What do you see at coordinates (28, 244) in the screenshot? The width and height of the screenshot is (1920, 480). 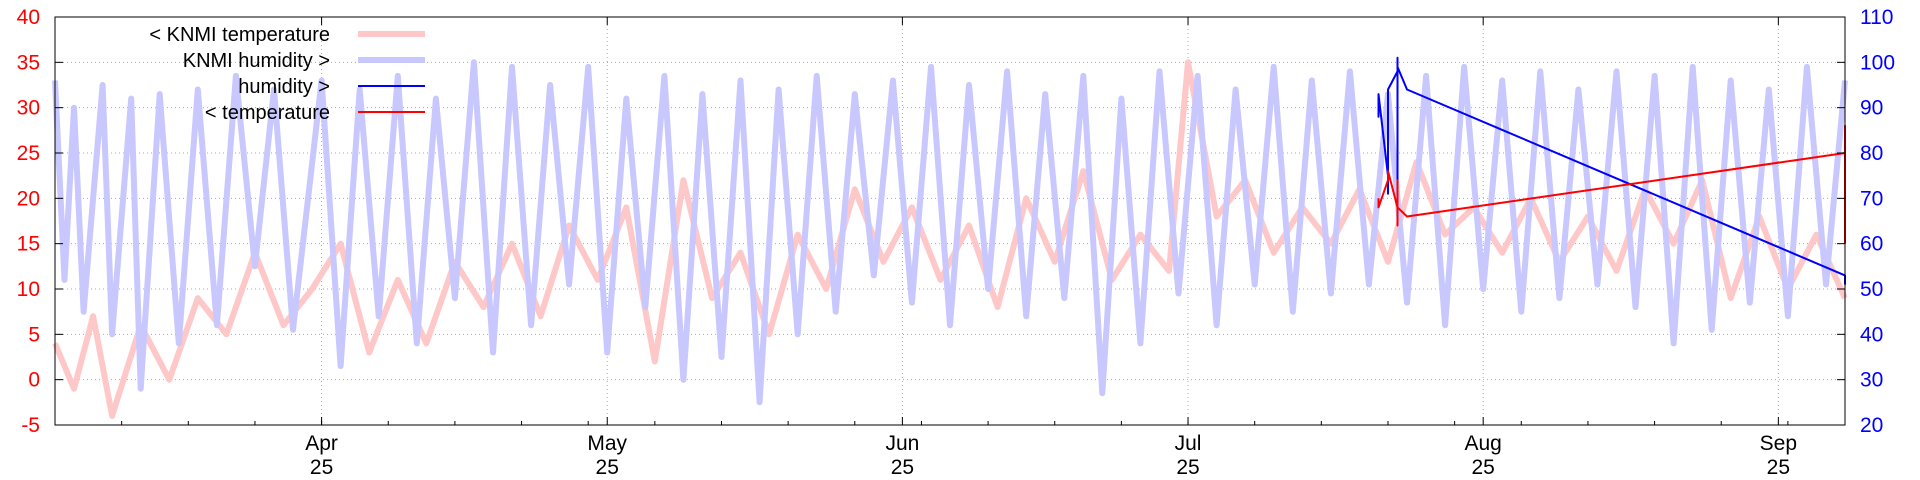 I see `left-tick-label: 15` at bounding box center [28, 244].